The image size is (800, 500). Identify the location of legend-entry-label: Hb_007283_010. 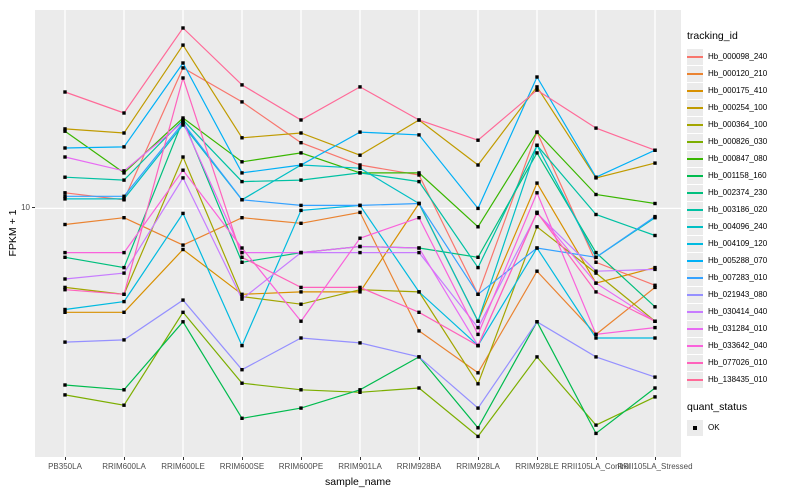
(738, 277).